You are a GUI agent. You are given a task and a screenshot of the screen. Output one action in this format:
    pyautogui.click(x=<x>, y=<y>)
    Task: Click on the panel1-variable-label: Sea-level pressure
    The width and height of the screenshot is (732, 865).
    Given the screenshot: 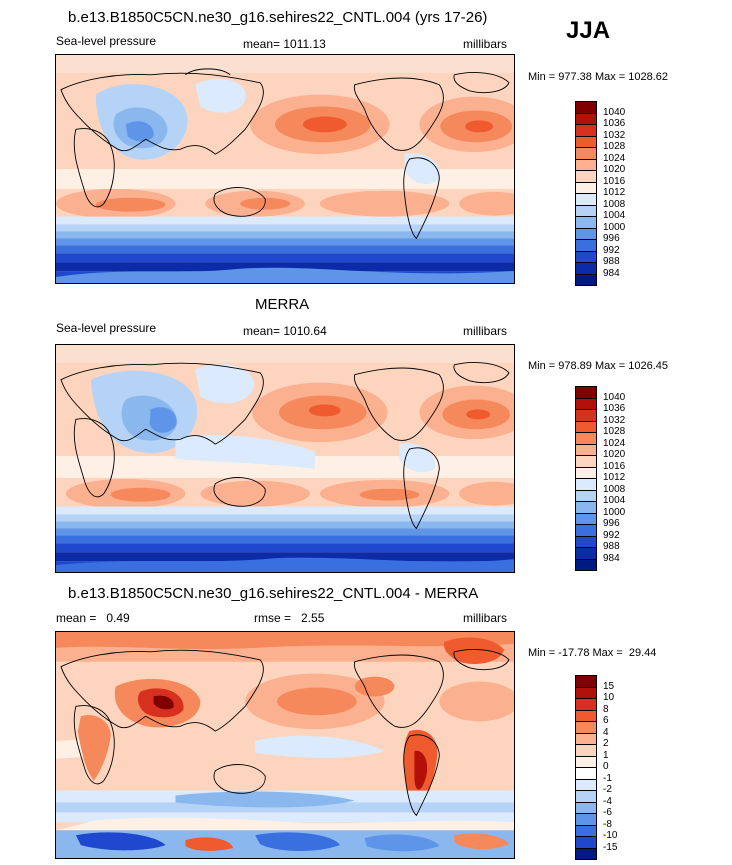 What is the action you would take?
    pyautogui.click(x=106, y=41)
    